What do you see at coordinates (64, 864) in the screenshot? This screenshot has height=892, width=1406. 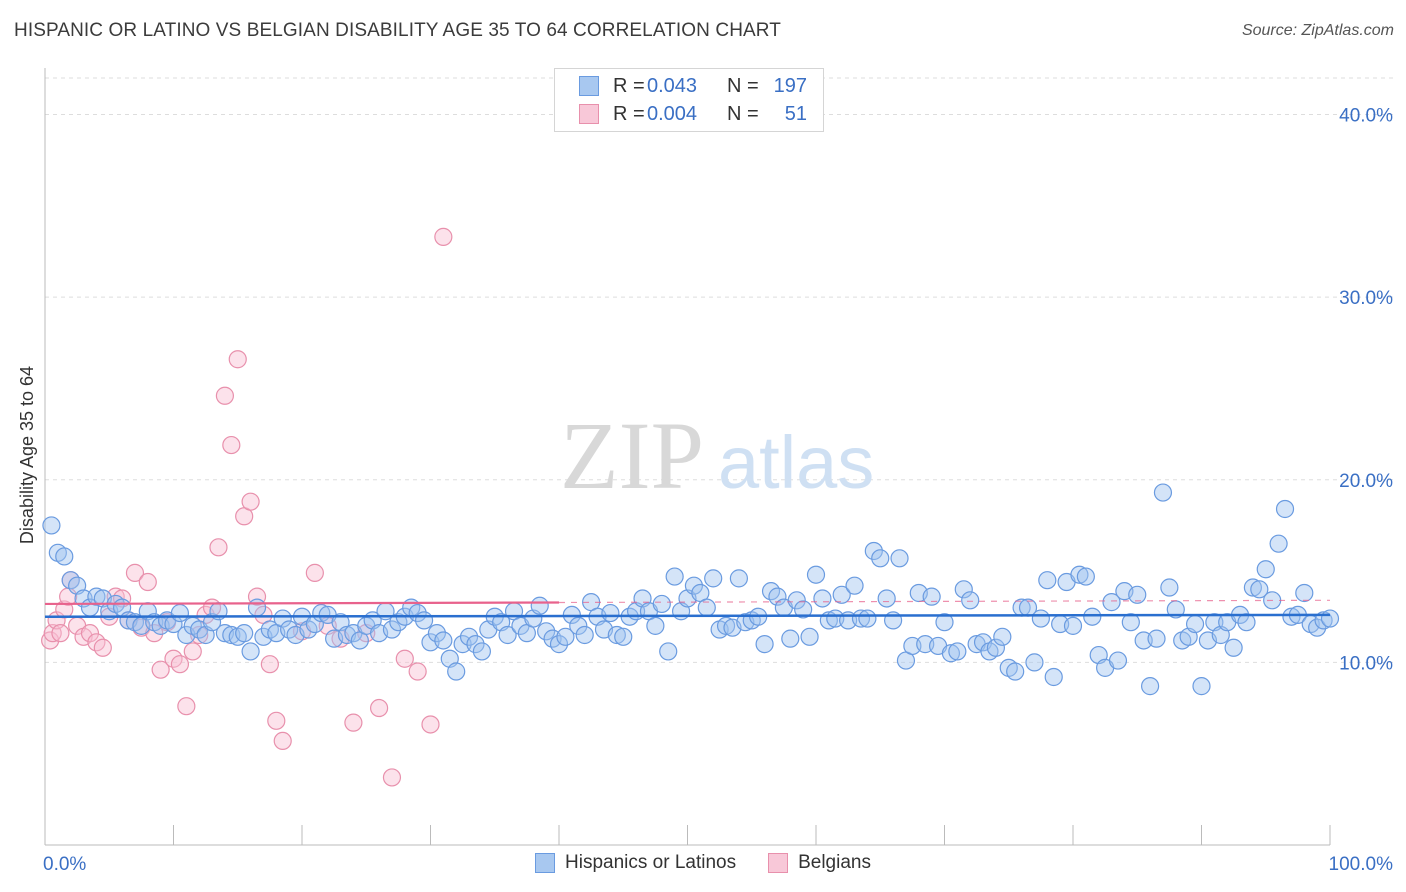 I see `x-tick-label: 0.0%` at bounding box center [64, 864].